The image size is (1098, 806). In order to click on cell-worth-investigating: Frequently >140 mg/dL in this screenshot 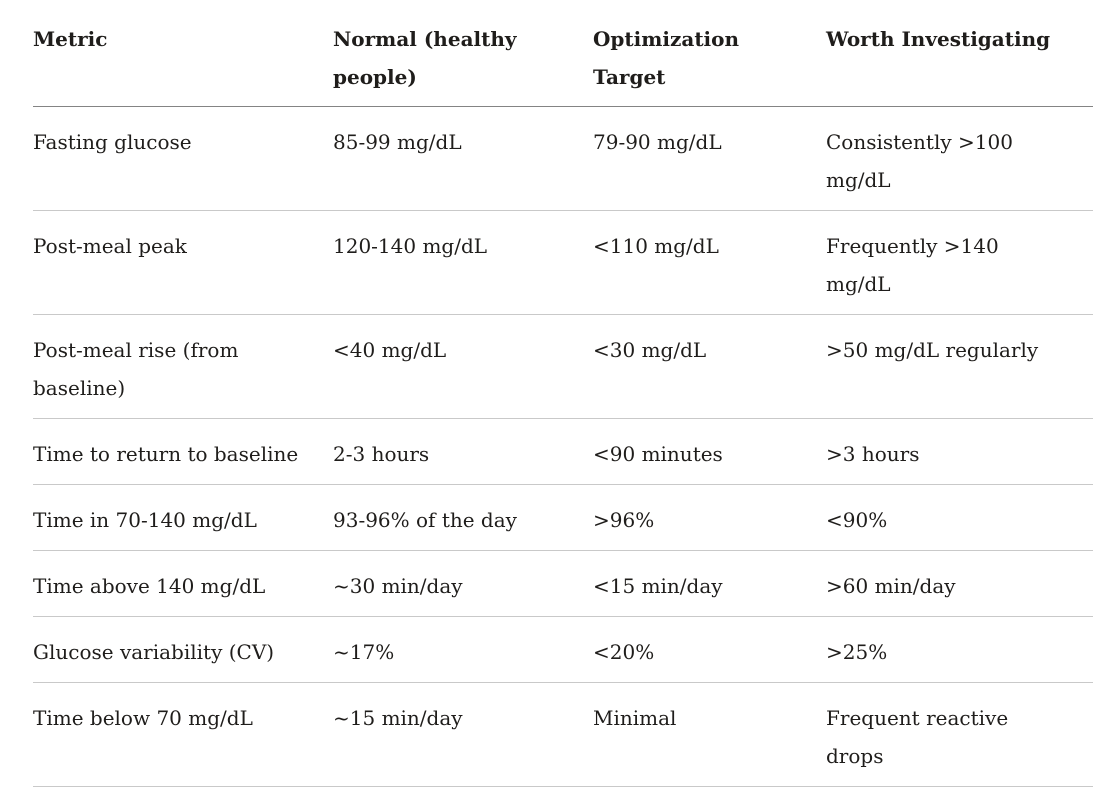, I will do `click(959, 262)`.